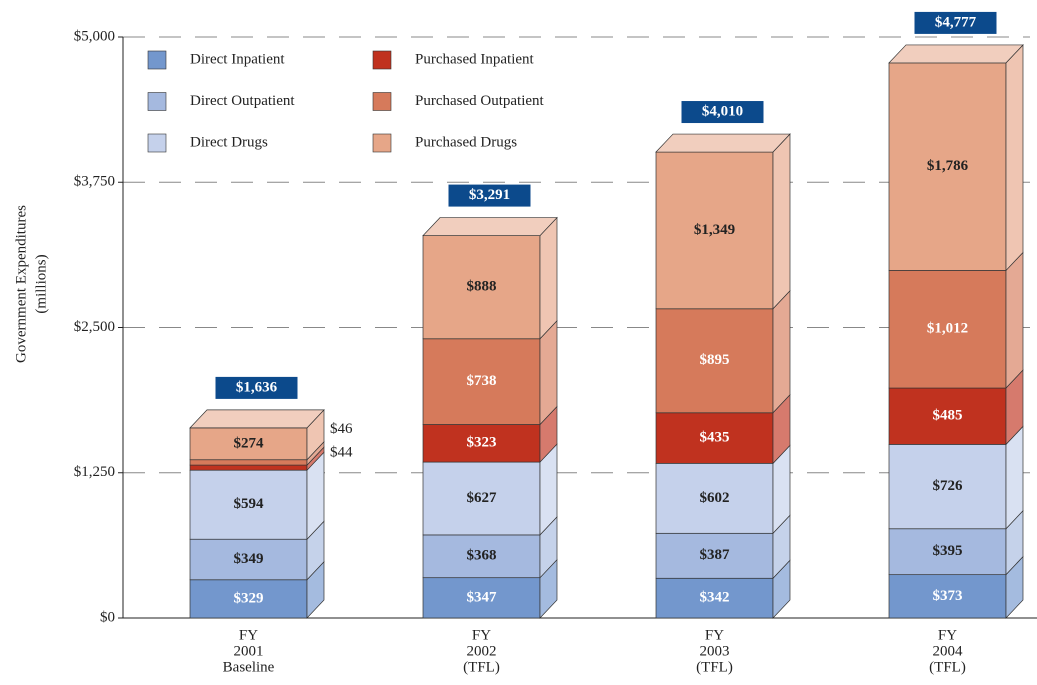 The height and width of the screenshot is (685, 1037). What do you see at coordinates (714, 230) in the screenshot?
I see `value-label: $1,349` at bounding box center [714, 230].